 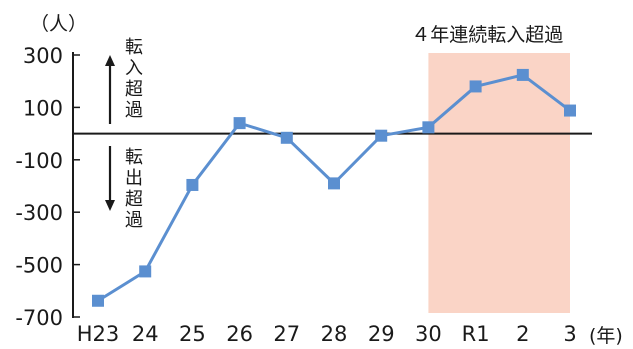 What do you see at coordinates (98, 334) in the screenshot?
I see `x-tick-label: H23` at bounding box center [98, 334].